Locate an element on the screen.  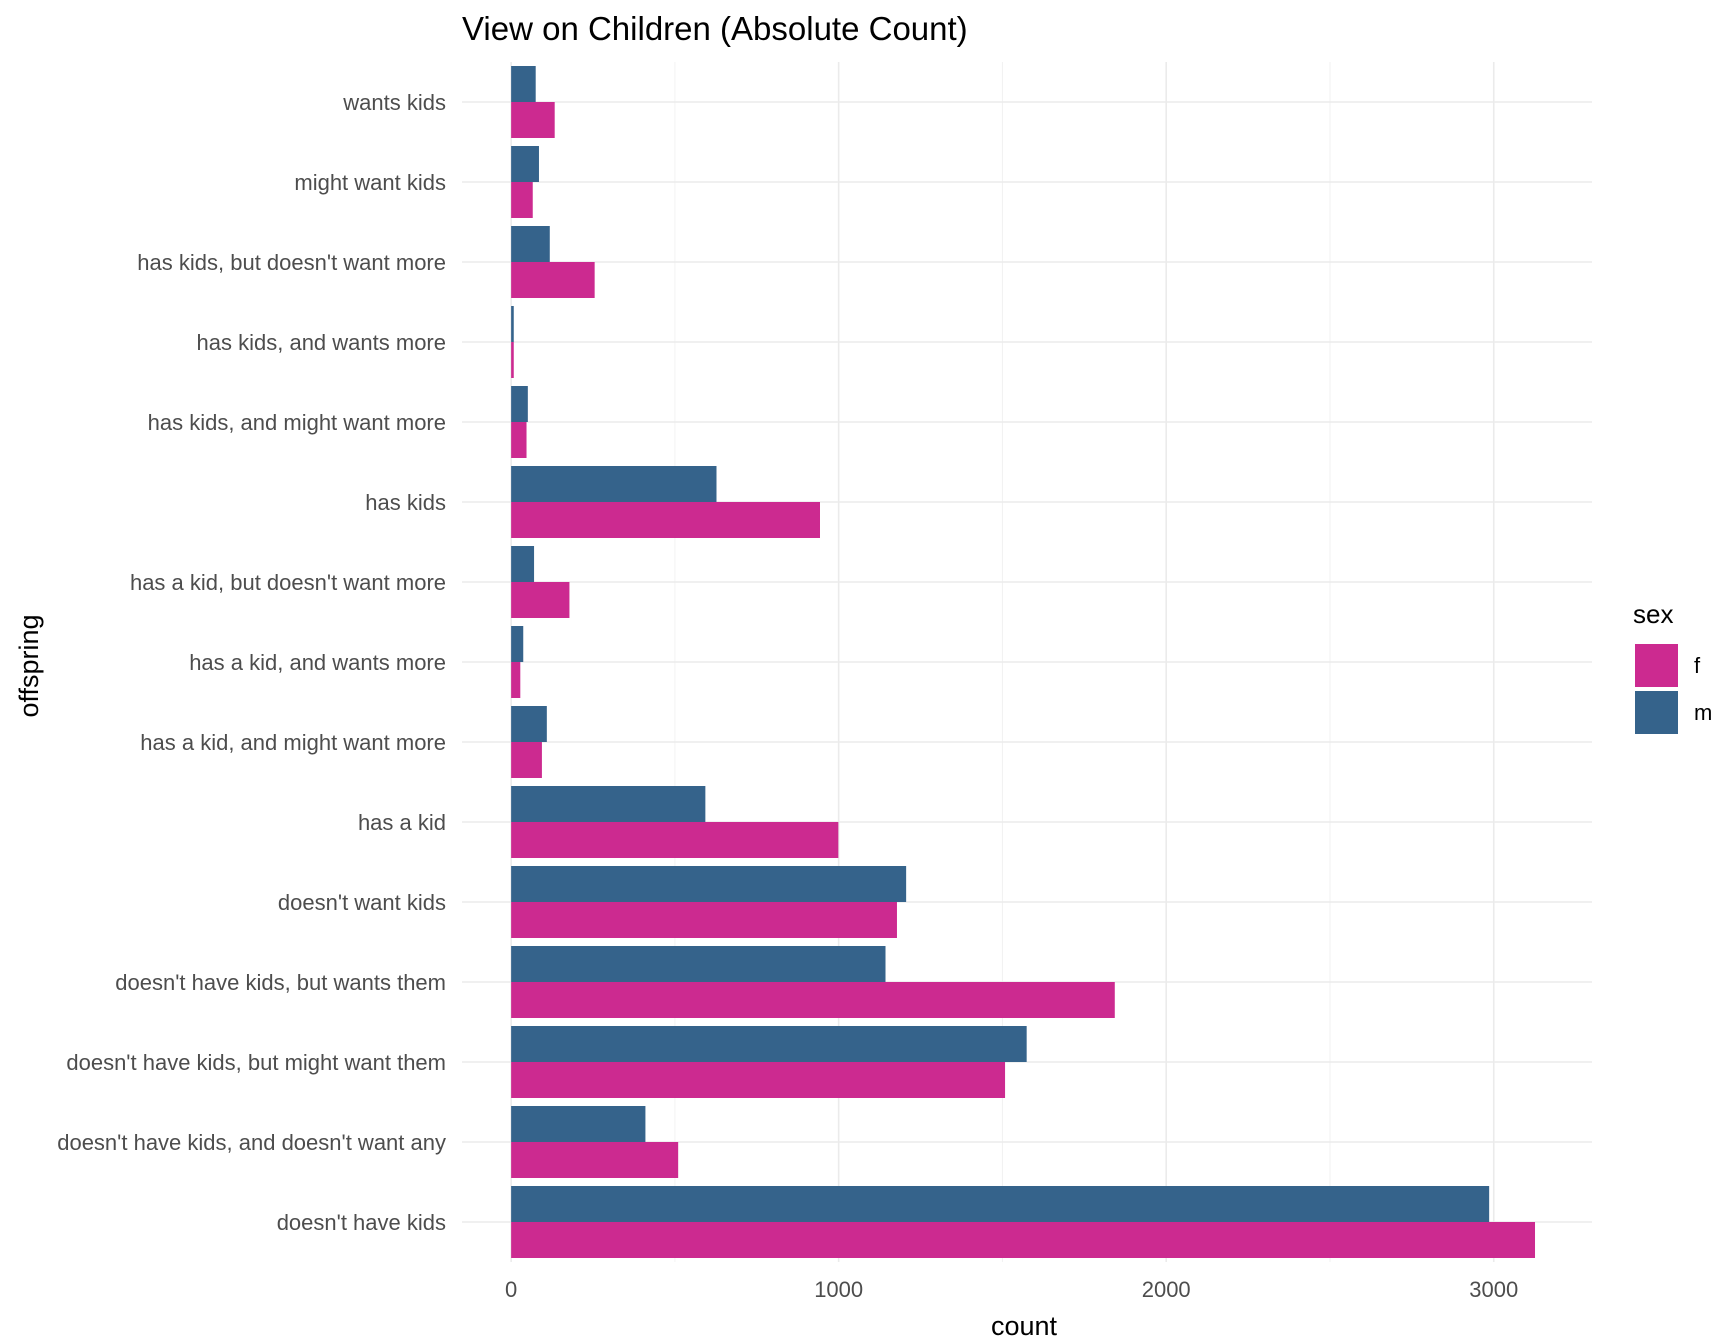
y-tick-label: has a kid, and might want more is located at coordinates (293, 742).